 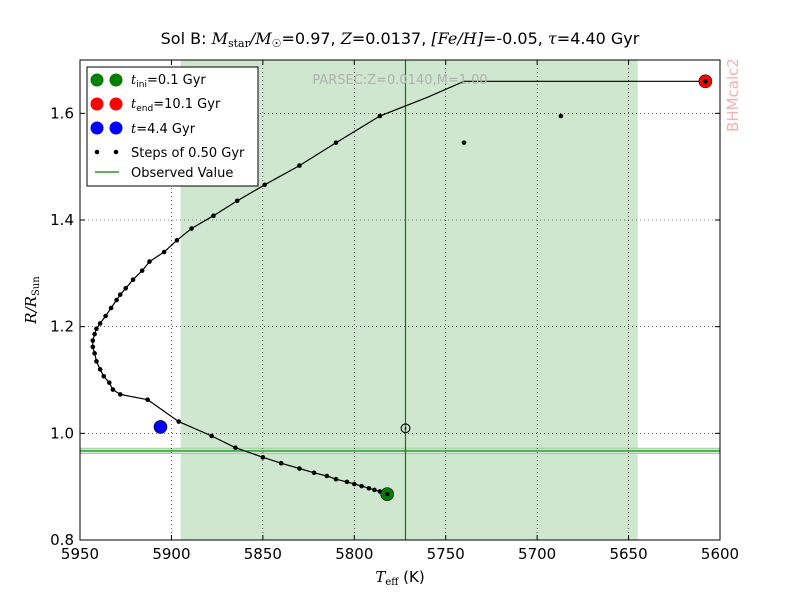 What do you see at coordinates (405, 428) in the screenshot?
I see `sun-symbol: ⊙` at bounding box center [405, 428].